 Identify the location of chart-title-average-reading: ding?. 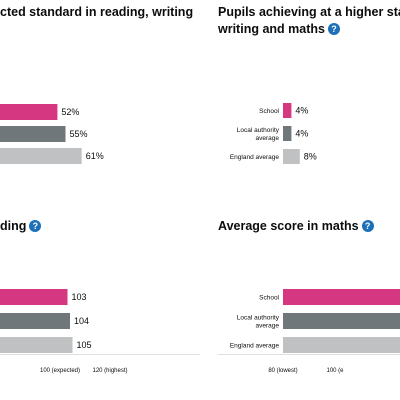
(21, 226).